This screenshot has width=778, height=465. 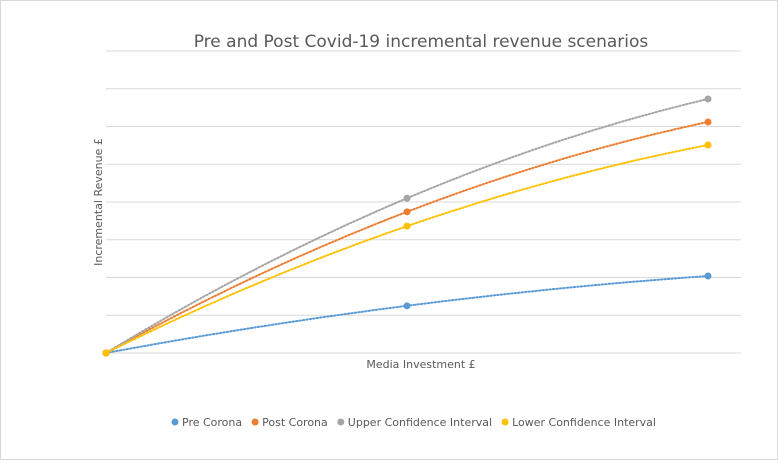 I want to click on legend-item: Lower Confidence Interval, so click(x=578, y=422).